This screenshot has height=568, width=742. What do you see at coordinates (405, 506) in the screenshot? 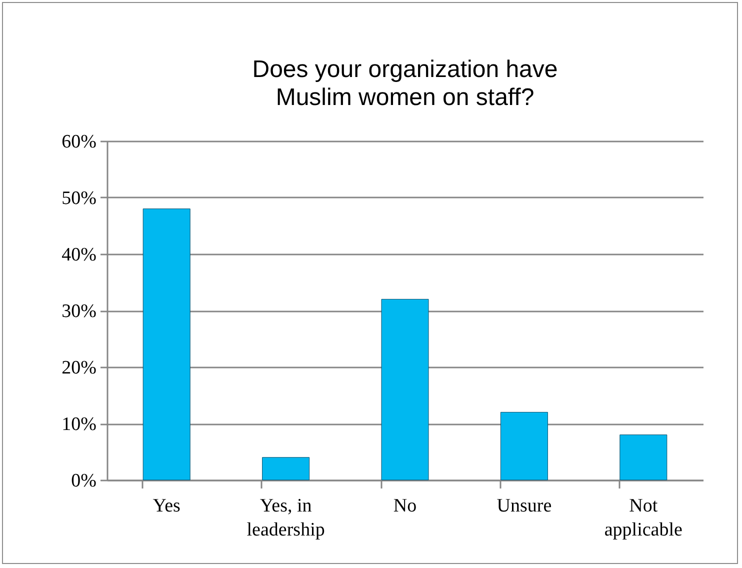
I see `x-tick-label: No` at bounding box center [405, 506].